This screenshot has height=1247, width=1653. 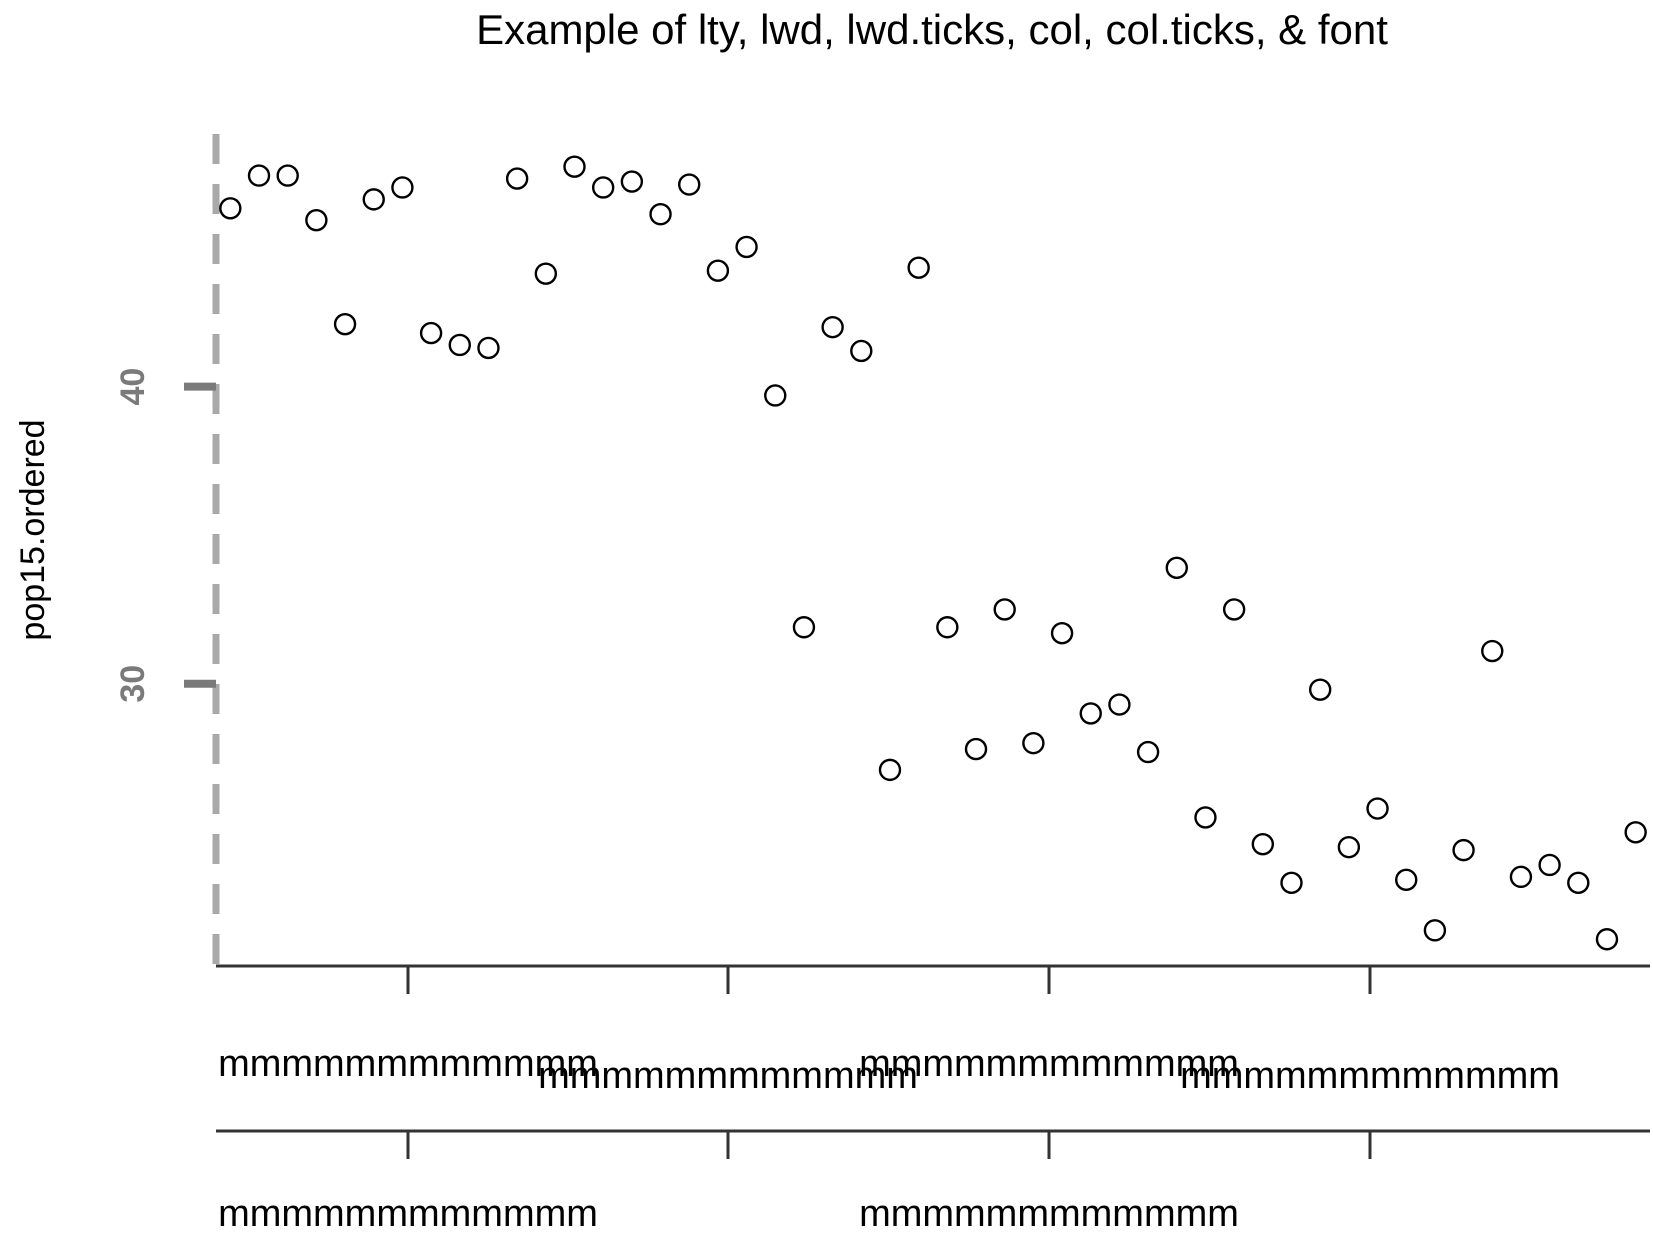 I want to click on y-axis-label: pop15.ordered, so click(x=33, y=529).